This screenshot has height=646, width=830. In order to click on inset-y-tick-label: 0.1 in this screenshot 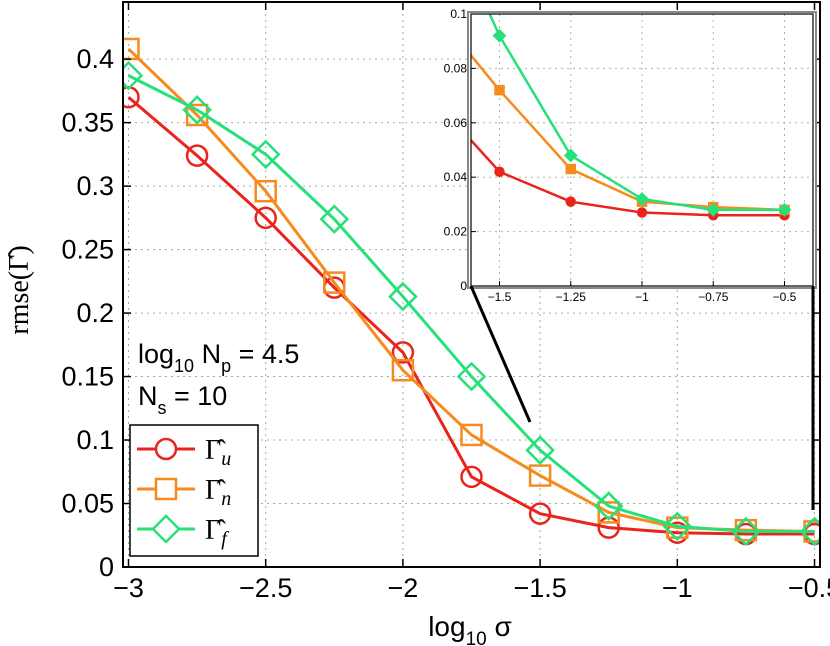, I will do `click(458, 14)`.